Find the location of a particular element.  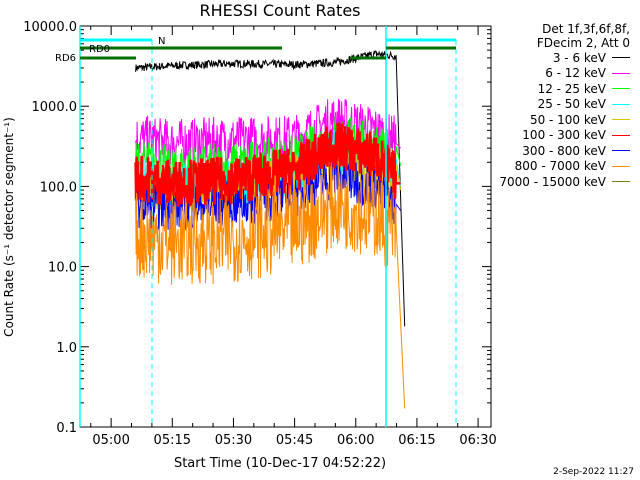

x-tick-label: 05:15 is located at coordinates (172, 440).